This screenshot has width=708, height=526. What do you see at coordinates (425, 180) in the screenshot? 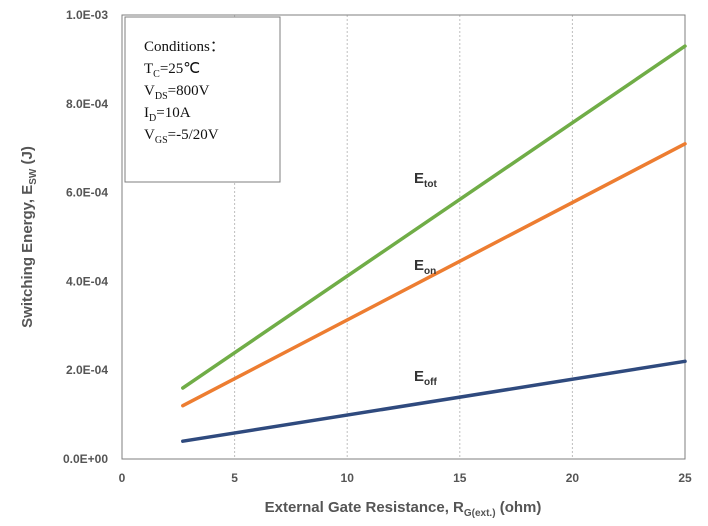
I see `series-label-tot: Etot` at bounding box center [425, 180].